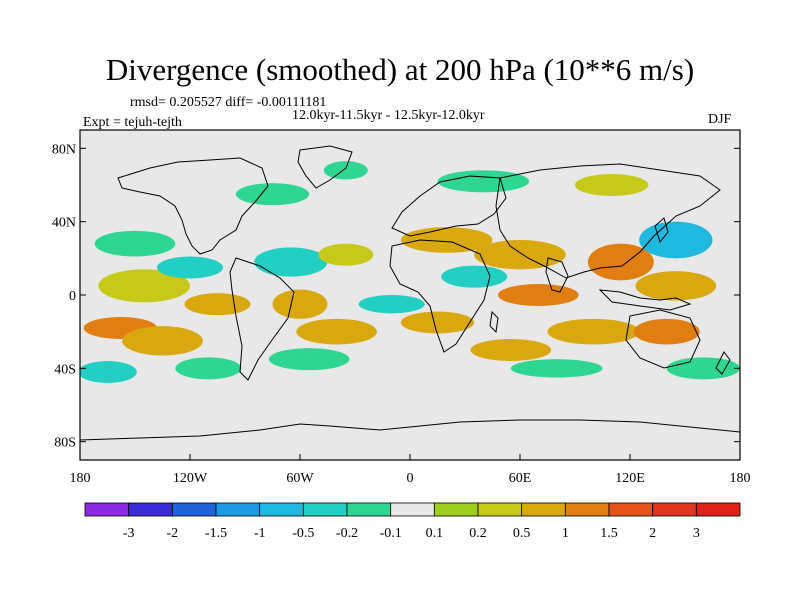 Image resolution: width=800 pixels, height=600 pixels. I want to click on colorbar-label-0: -3, so click(129, 533).